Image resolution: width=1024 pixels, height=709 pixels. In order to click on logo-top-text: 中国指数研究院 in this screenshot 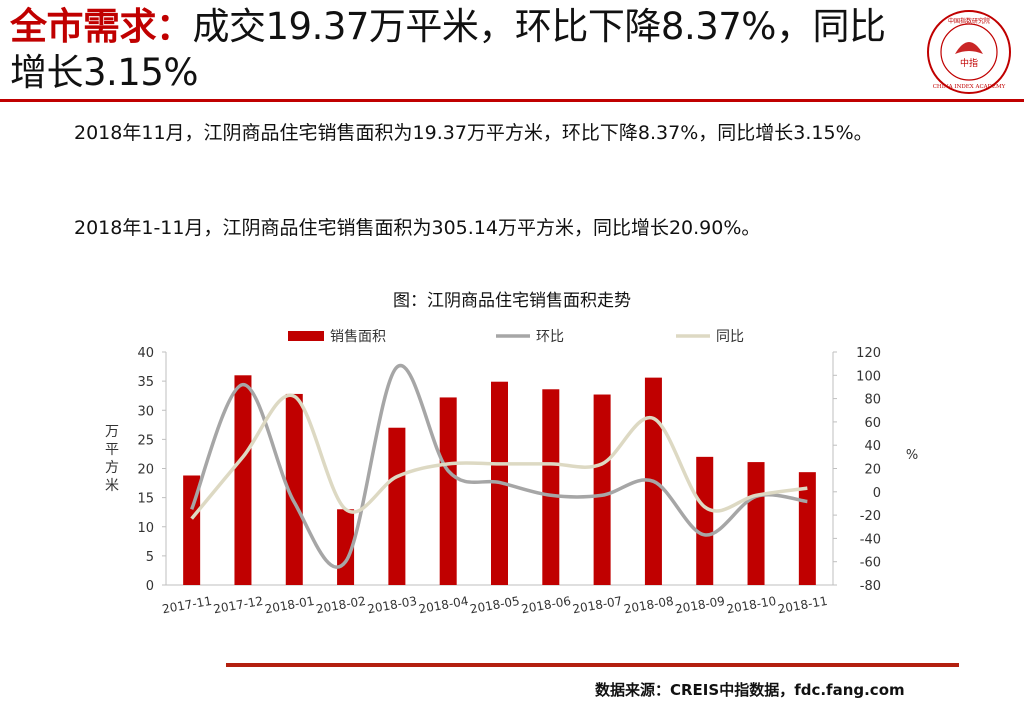, I will do `click(969, 21)`.